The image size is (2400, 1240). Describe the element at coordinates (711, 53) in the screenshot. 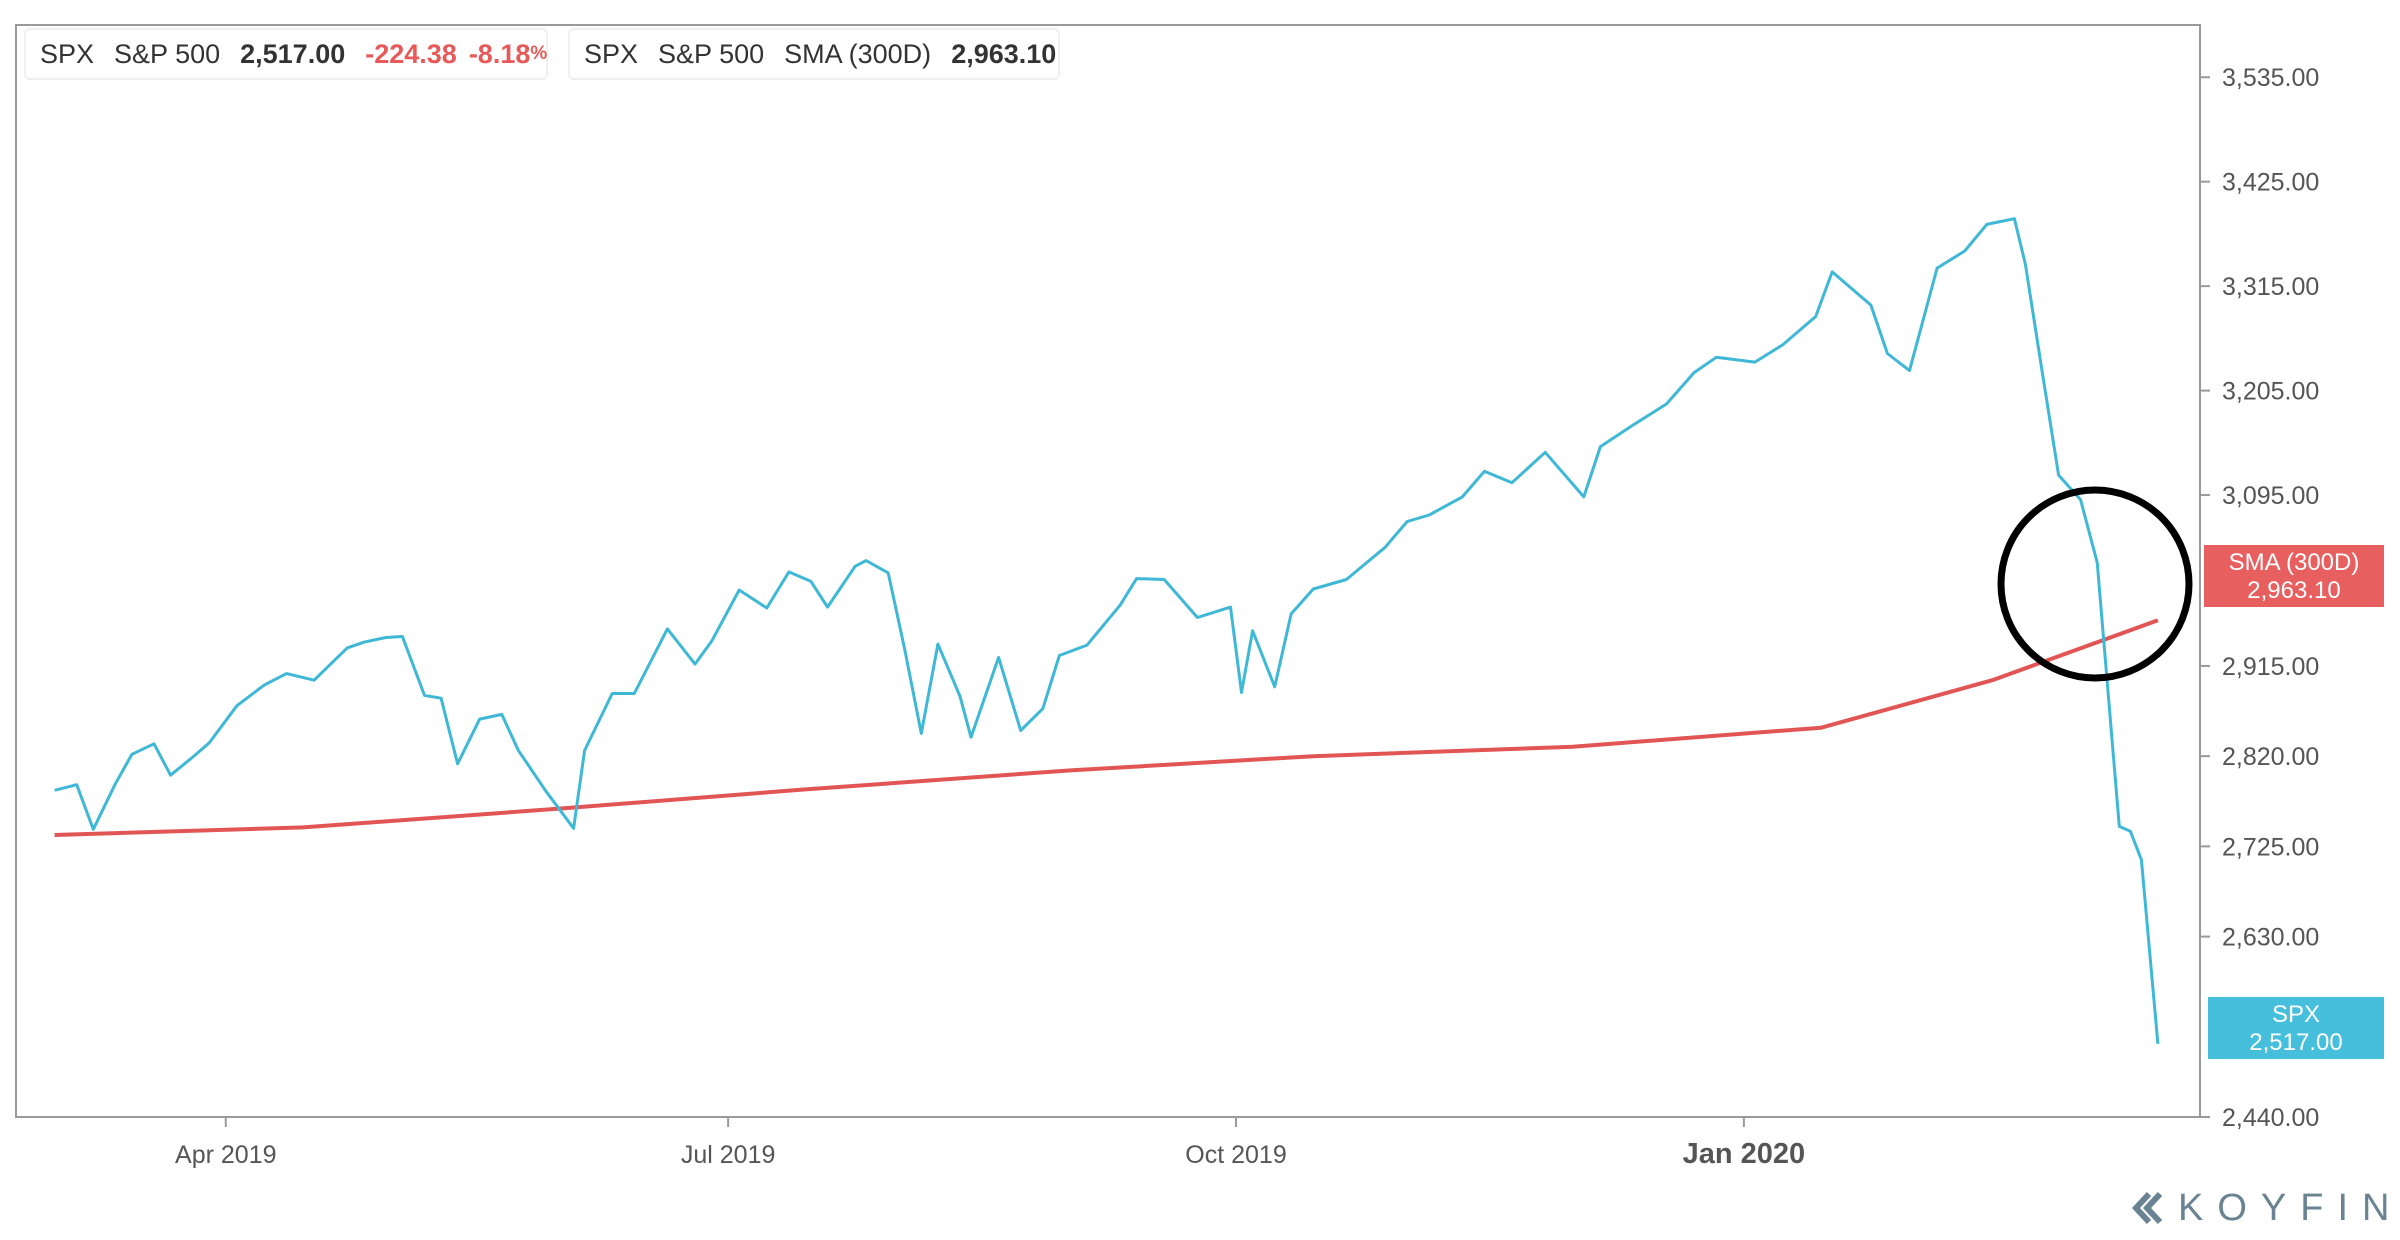

I see `legend-sma-name: S&P 500` at that location.